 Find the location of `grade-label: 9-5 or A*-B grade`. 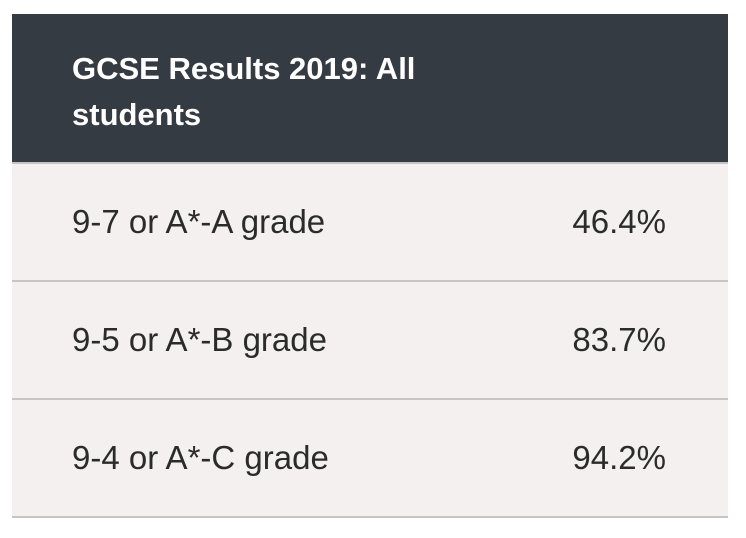

grade-label: 9-5 or A*-B grade is located at coordinates (199, 339).